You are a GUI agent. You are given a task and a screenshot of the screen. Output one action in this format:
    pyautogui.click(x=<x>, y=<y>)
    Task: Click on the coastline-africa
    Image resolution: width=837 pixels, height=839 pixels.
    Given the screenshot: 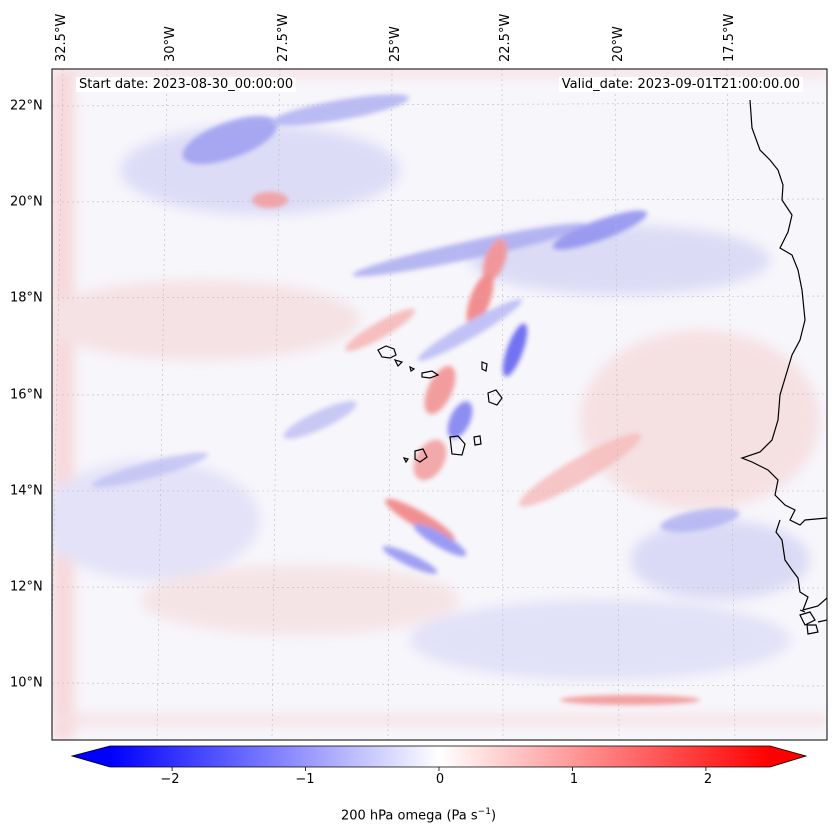 What is the action you would take?
    pyautogui.click(x=783, y=367)
    